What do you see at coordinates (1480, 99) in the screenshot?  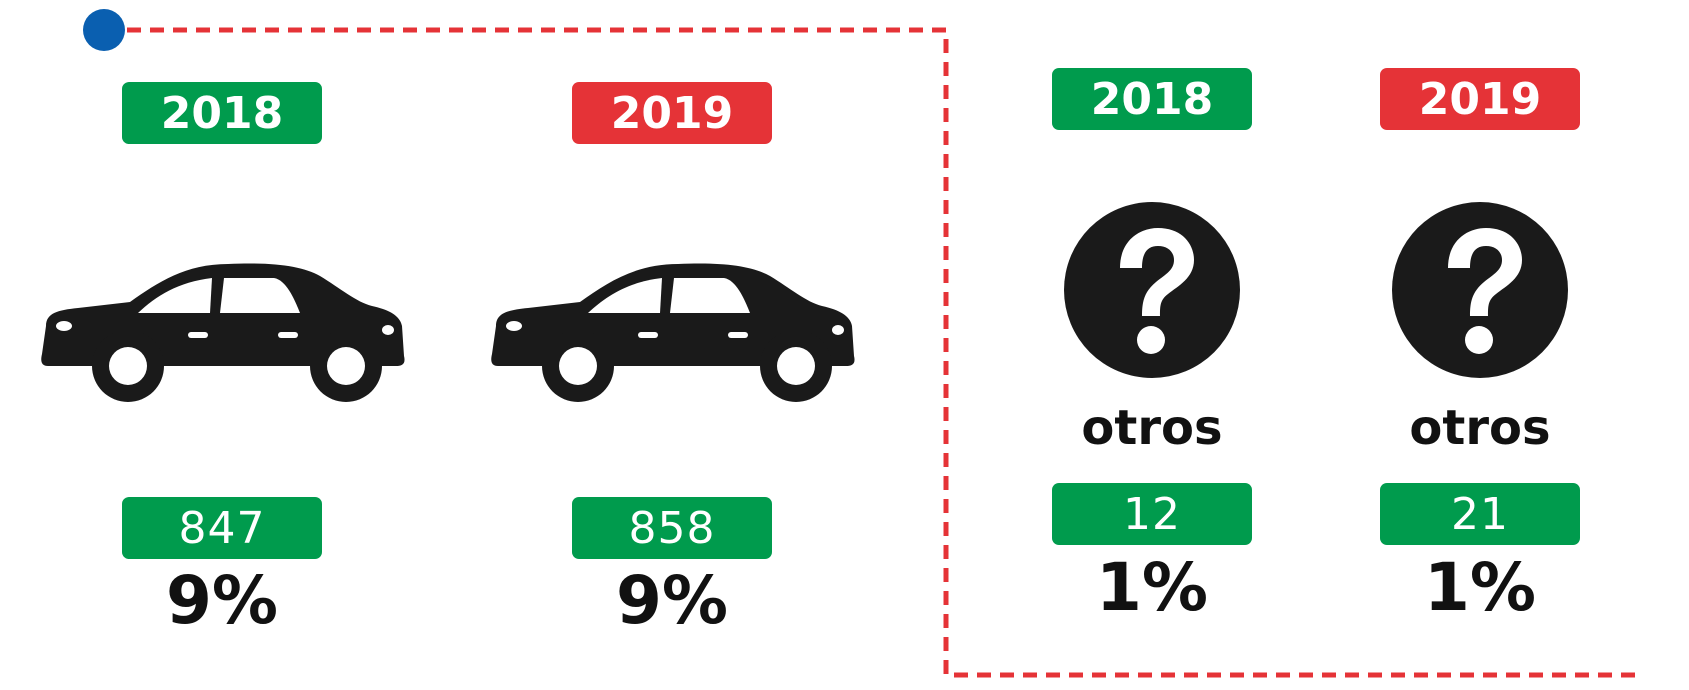 I see `year-badge-2019-others: 2019` at bounding box center [1480, 99].